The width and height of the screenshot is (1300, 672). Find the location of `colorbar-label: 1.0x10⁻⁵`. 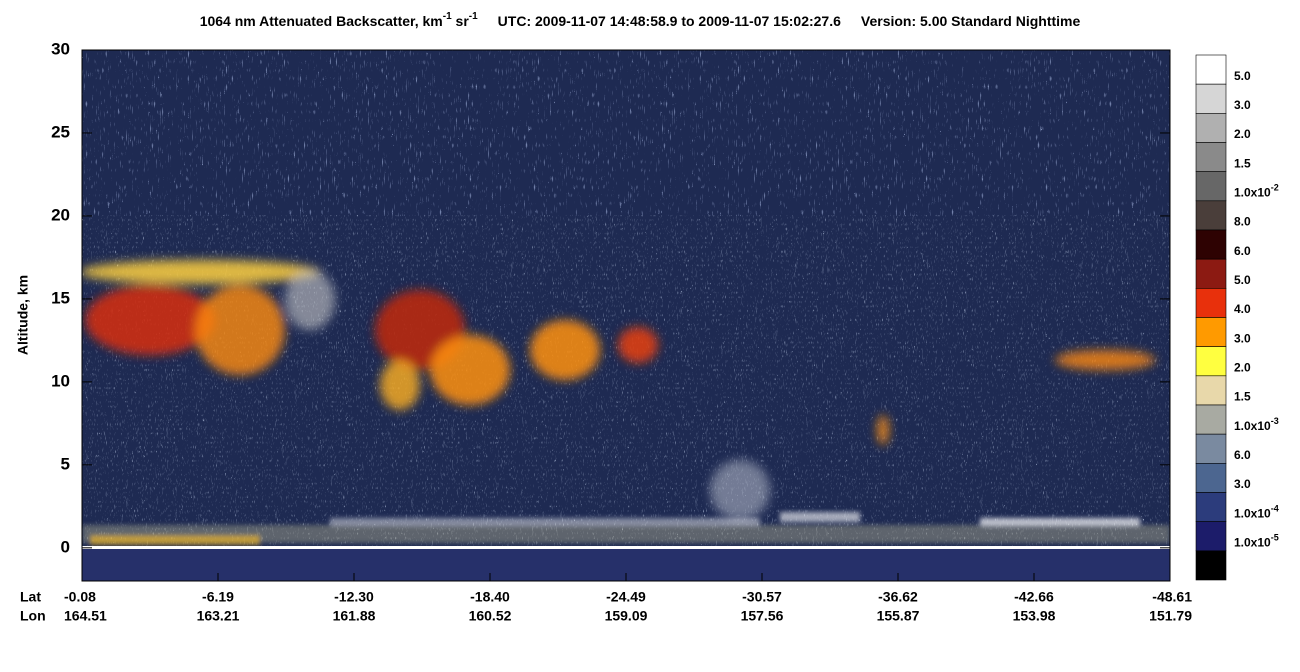

colorbar-label: 1.0x10⁻⁵ is located at coordinates (1256, 541).